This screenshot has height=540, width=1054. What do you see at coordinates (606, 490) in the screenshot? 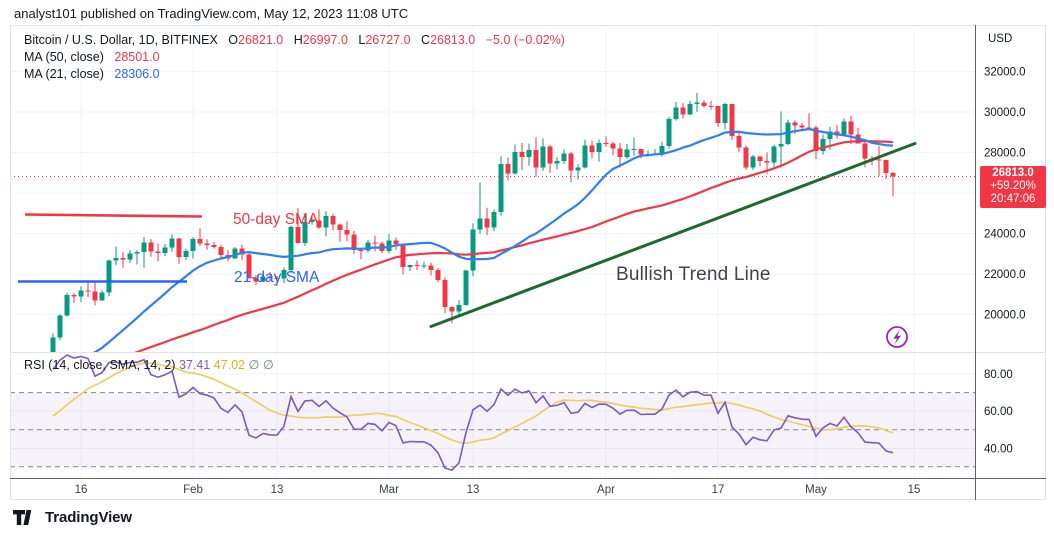
I see `time-tick-label: Apr` at bounding box center [606, 490].